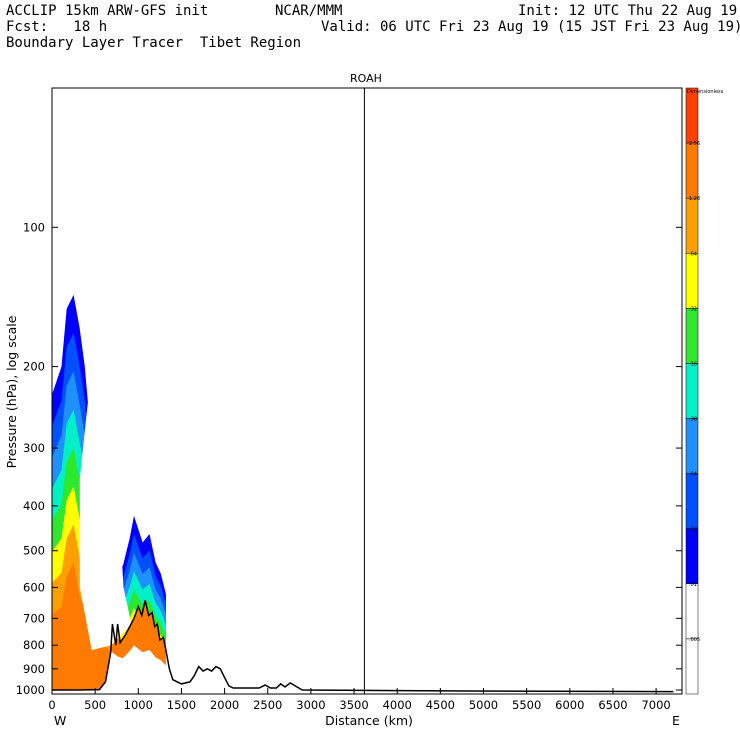  Describe the element at coordinates (34, 448) in the screenshot. I see `y-tick-label: 300` at that location.